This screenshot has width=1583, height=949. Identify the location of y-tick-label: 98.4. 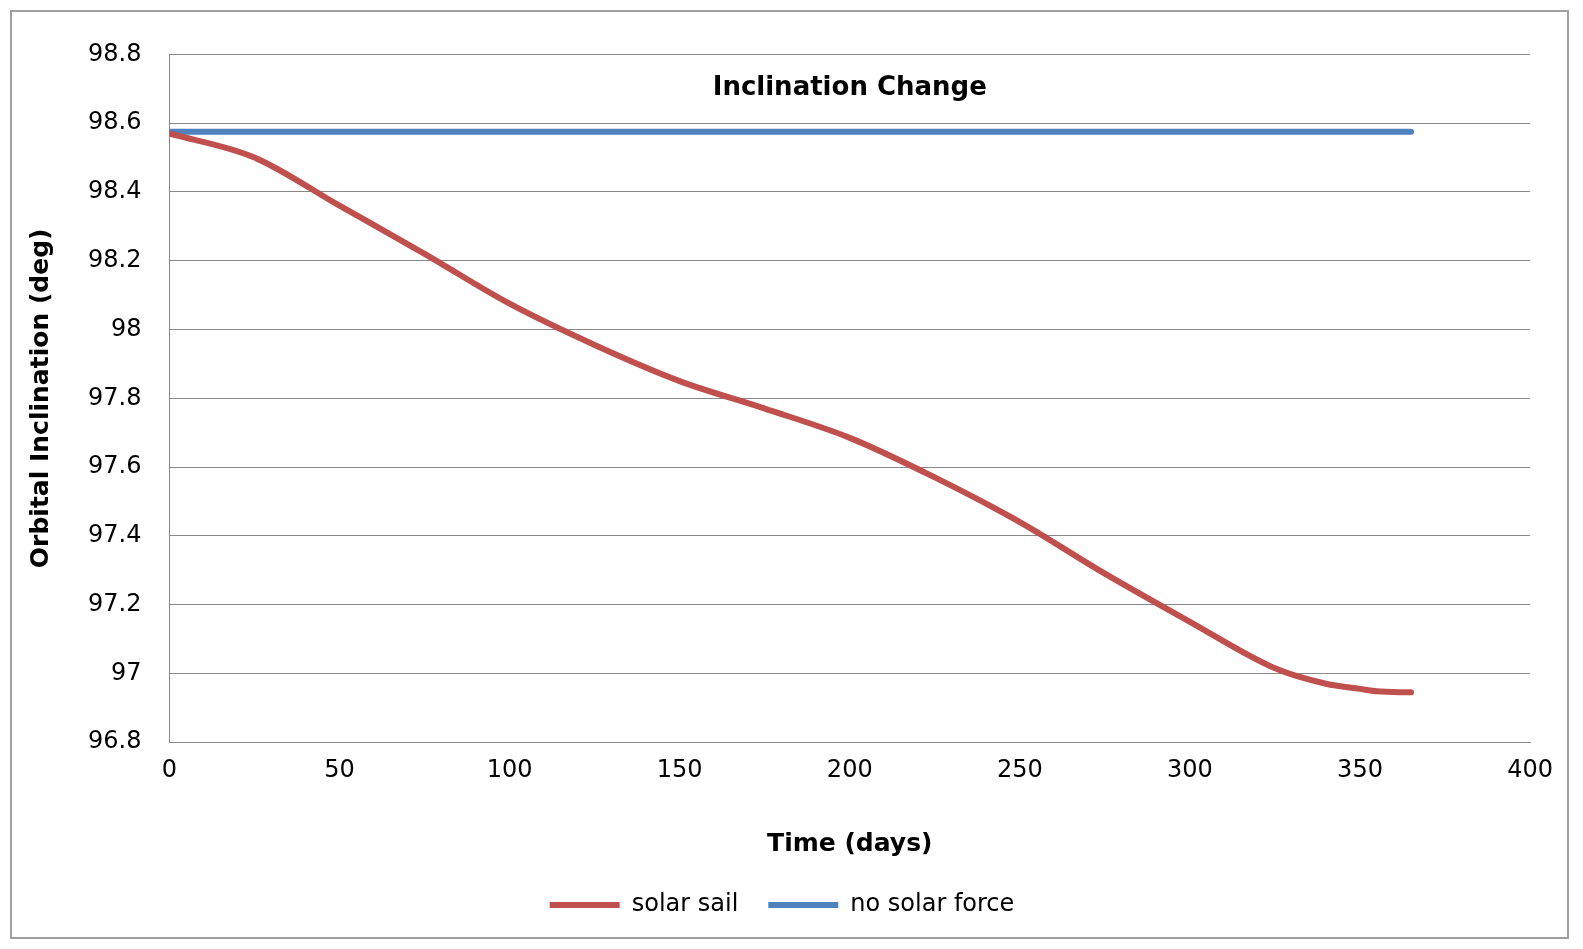
(115, 190).